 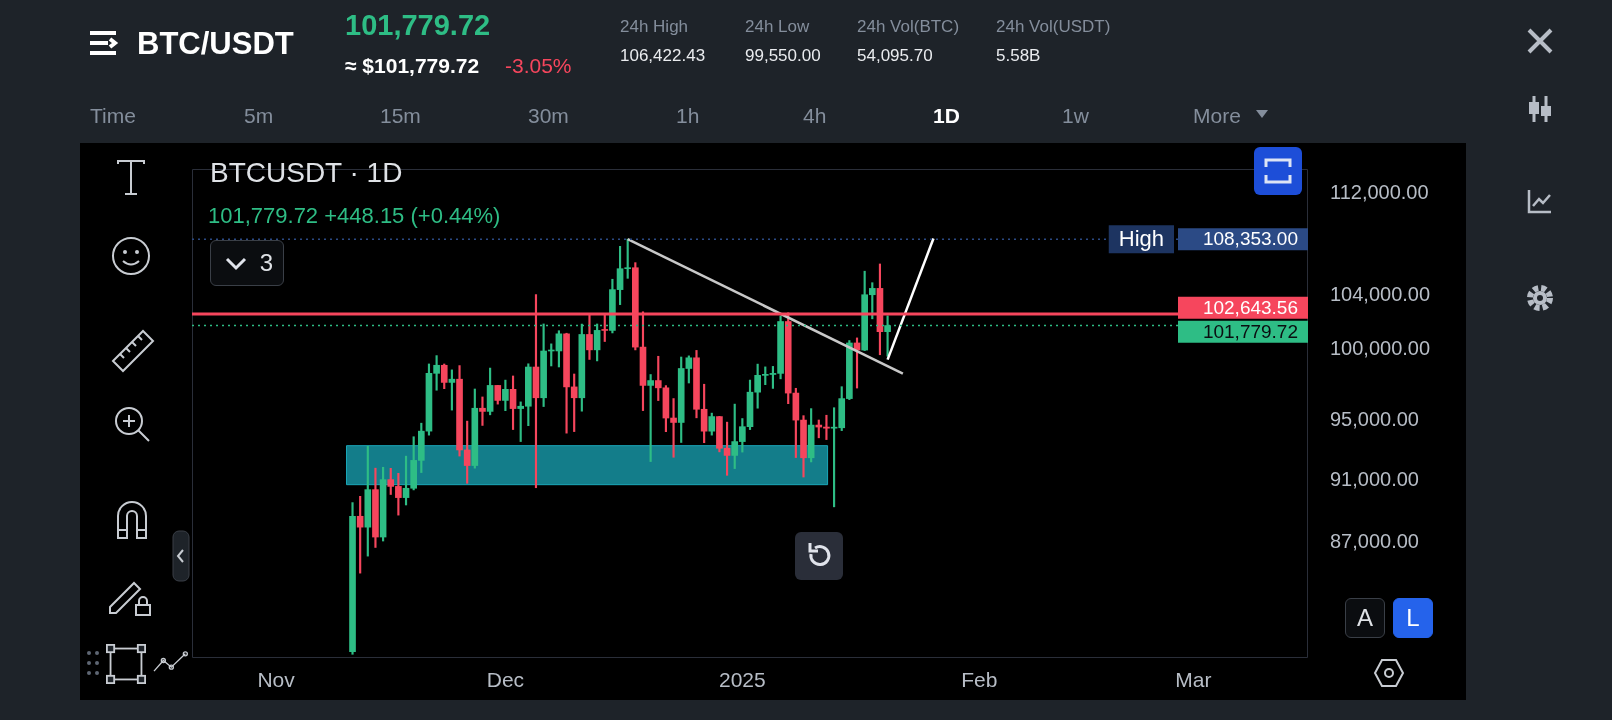 I want to click on text: -3.05%, so click(x=538, y=66).